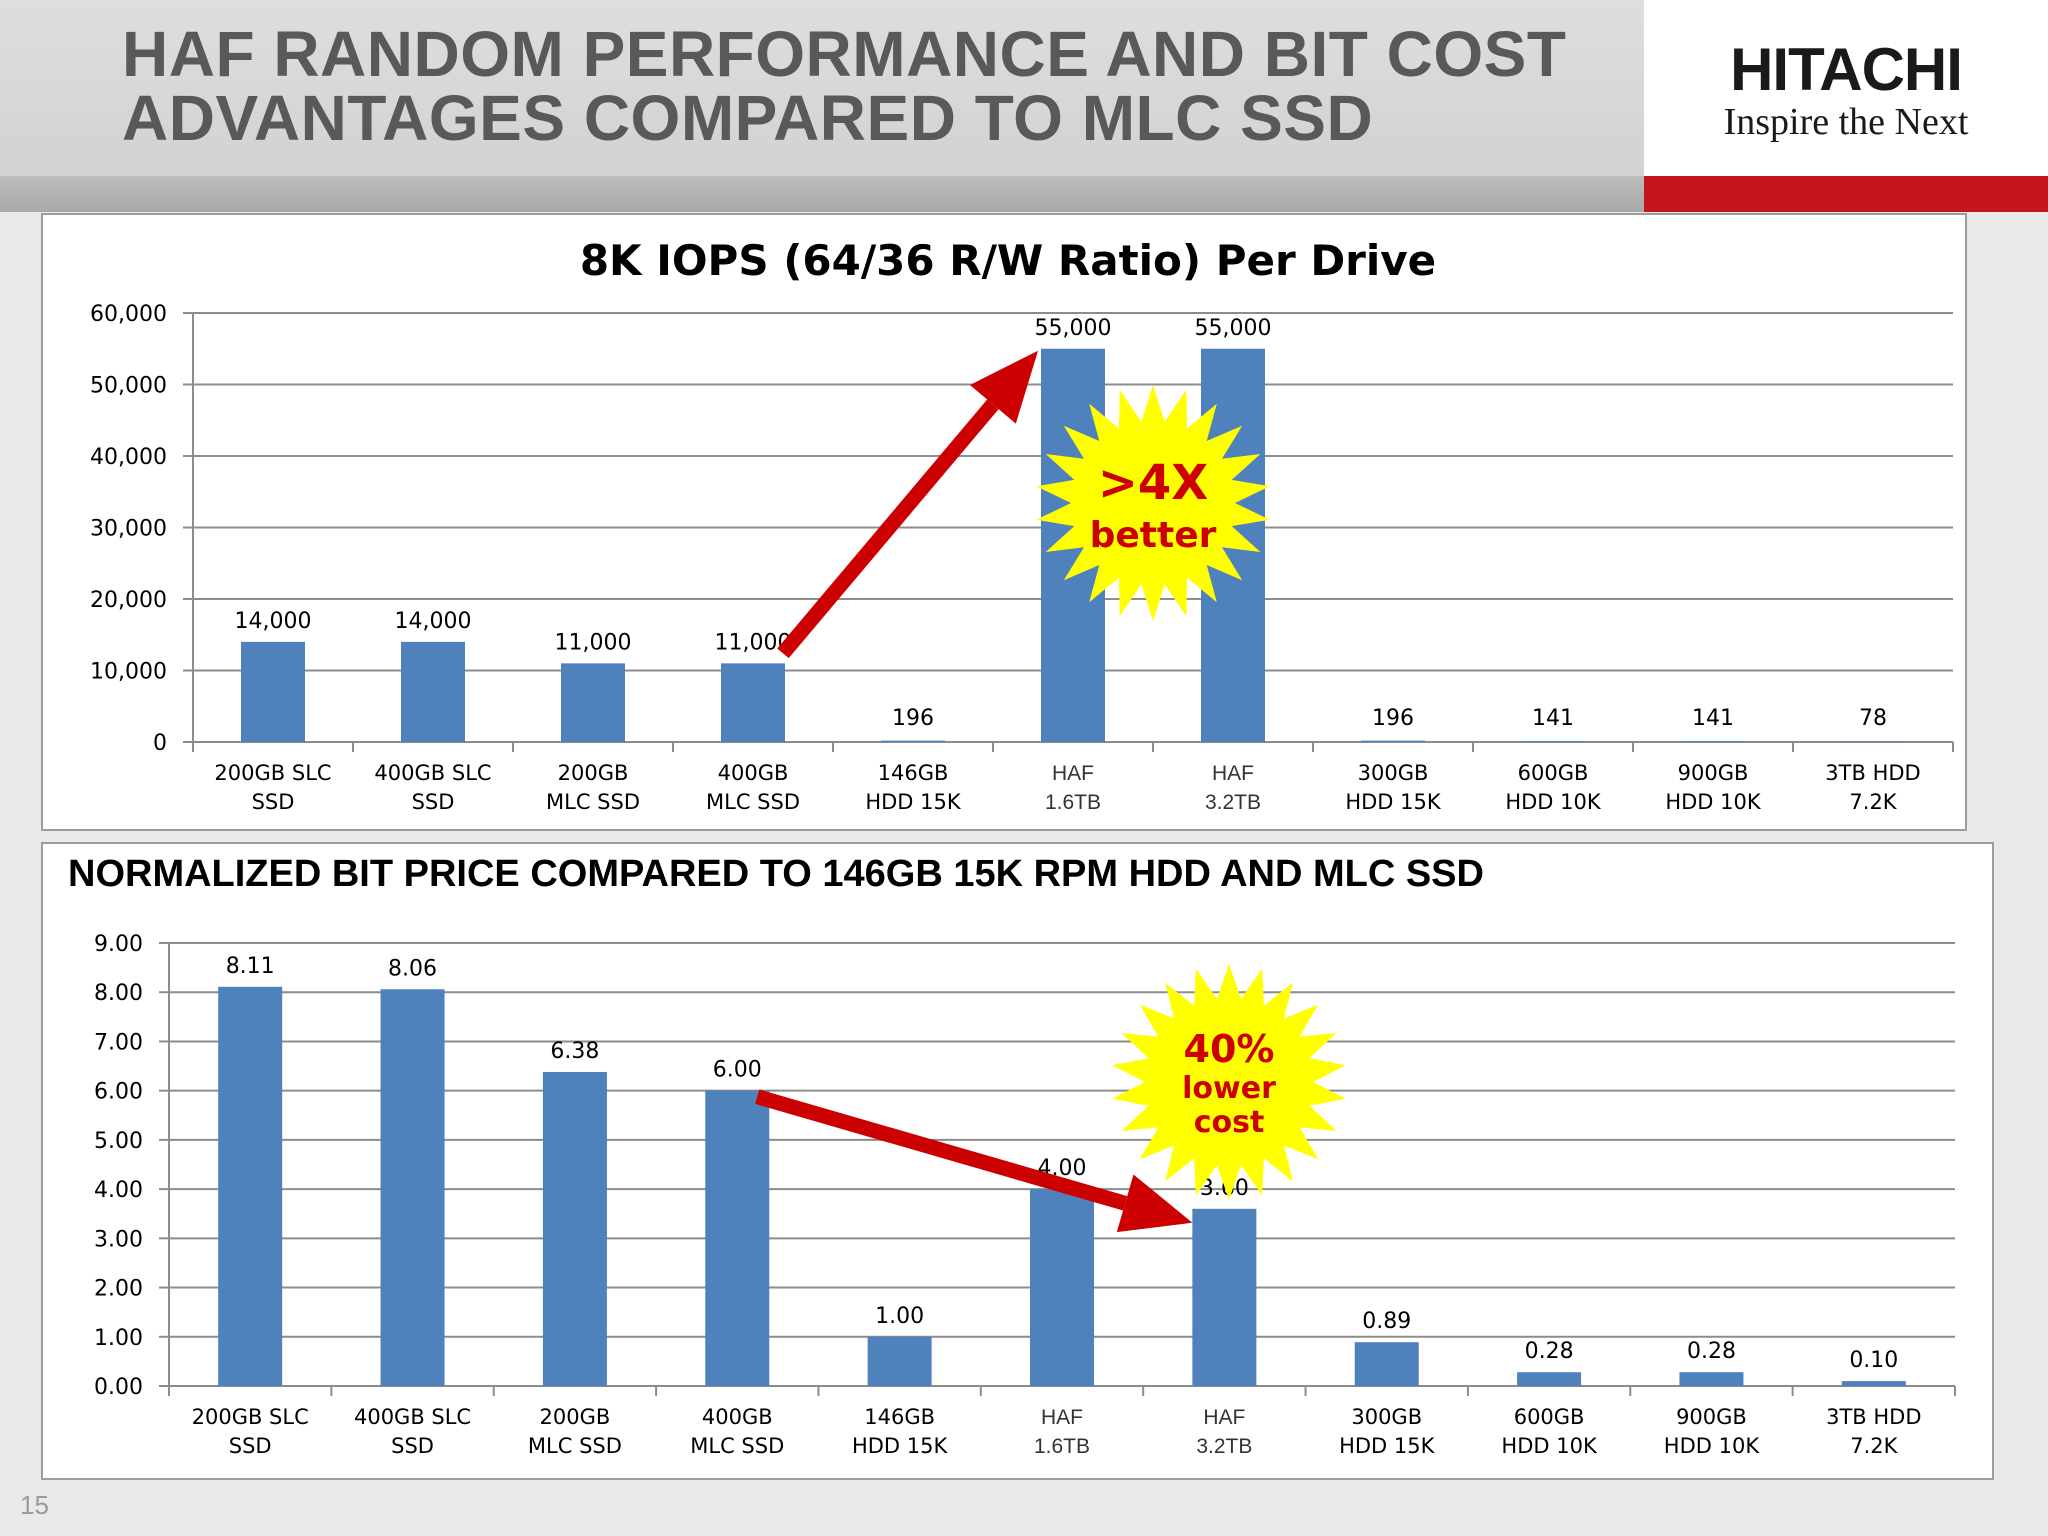 Image resolution: width=2048 pixels, height=1536 pixels. What do you see at coordinates (748, 118) in the screenshot?
I see `slide-title-line-2: ADVANTAGES COMPARED TO MLC SSD` at bounding box center [748, 118].